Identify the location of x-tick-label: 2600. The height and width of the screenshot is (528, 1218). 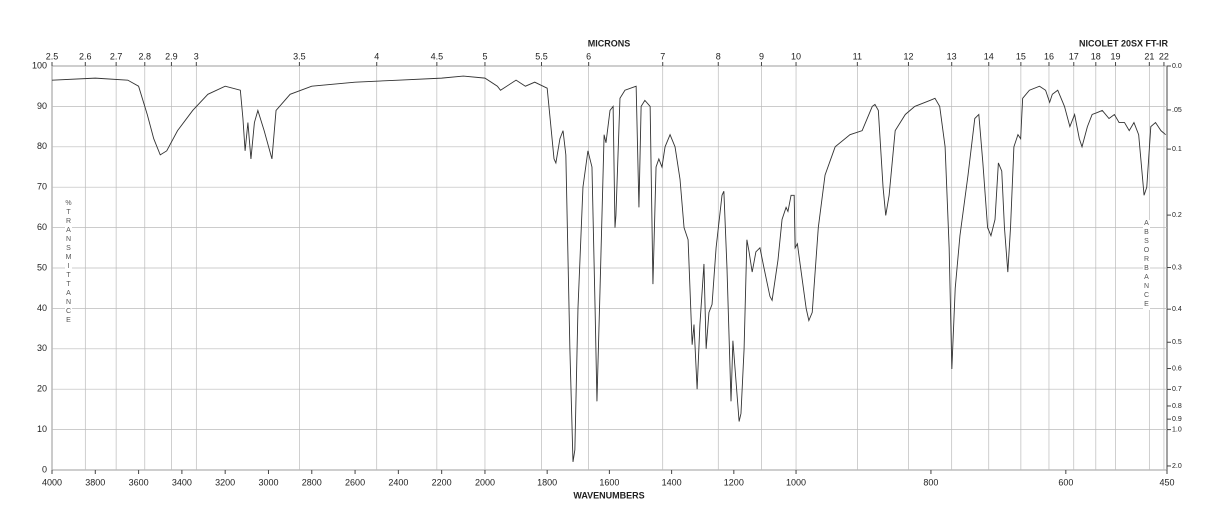
(355, 482).